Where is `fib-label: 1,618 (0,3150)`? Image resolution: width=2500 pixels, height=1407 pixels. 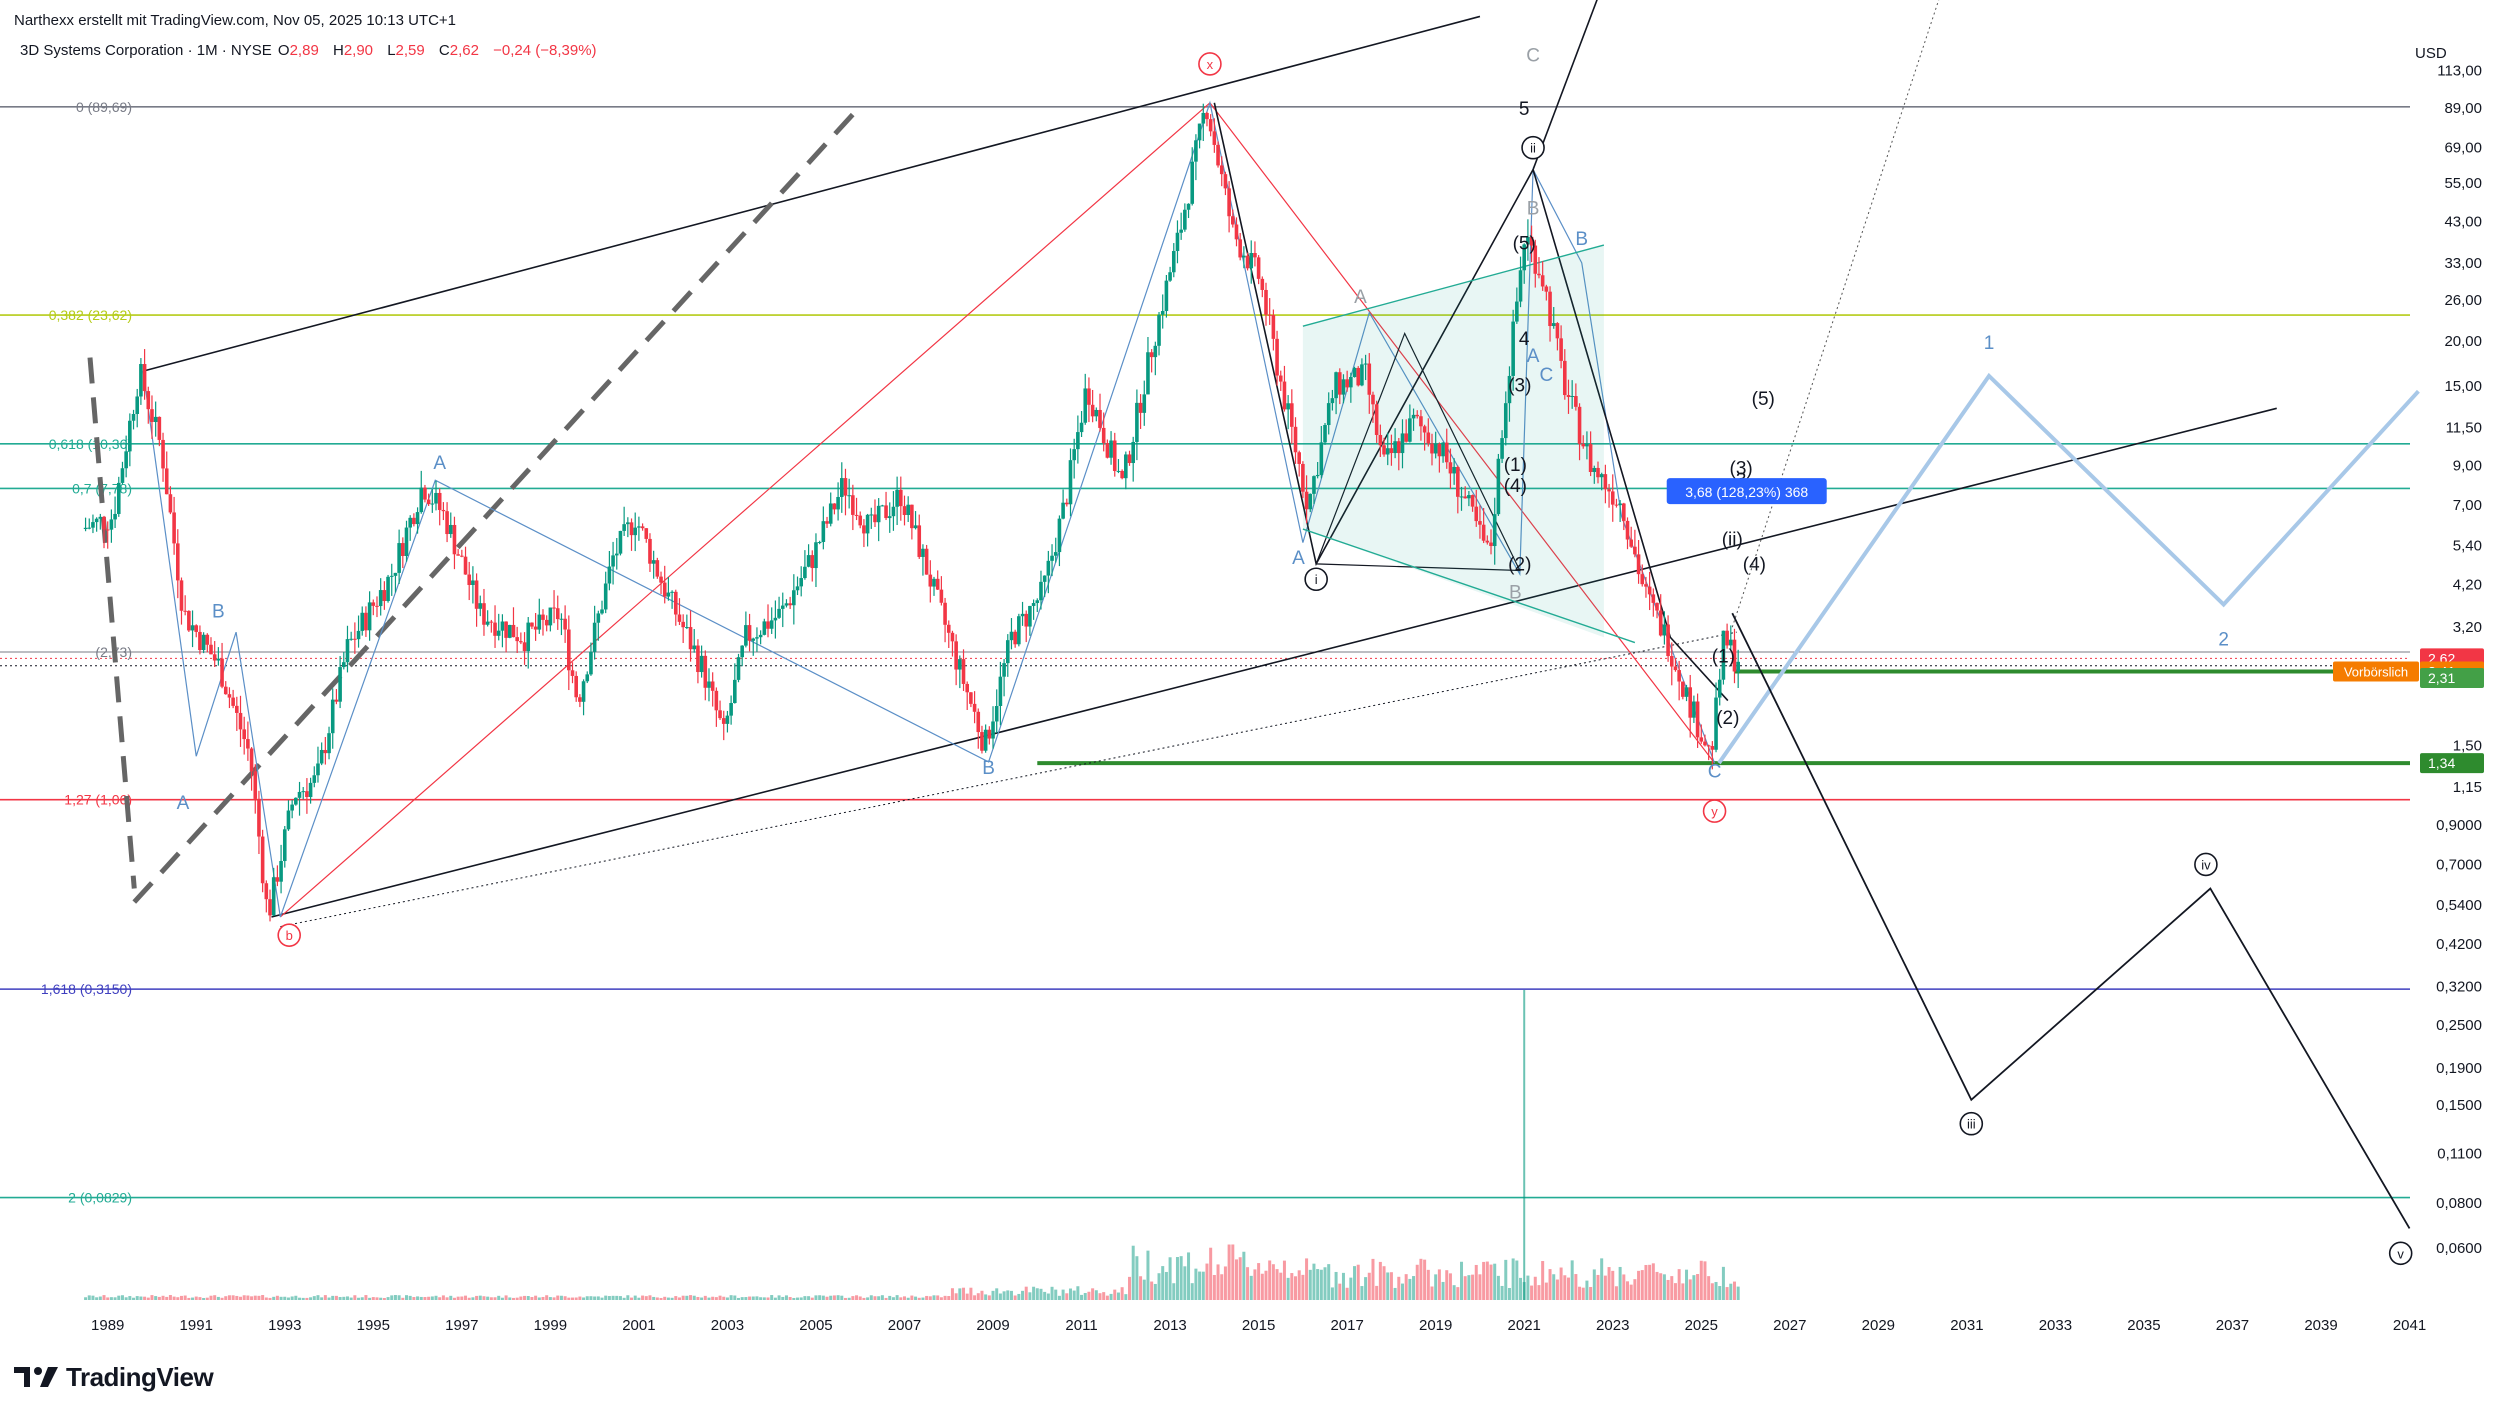
fib-label: 1,618 (0,3150) is located at coordinates (86, 989).